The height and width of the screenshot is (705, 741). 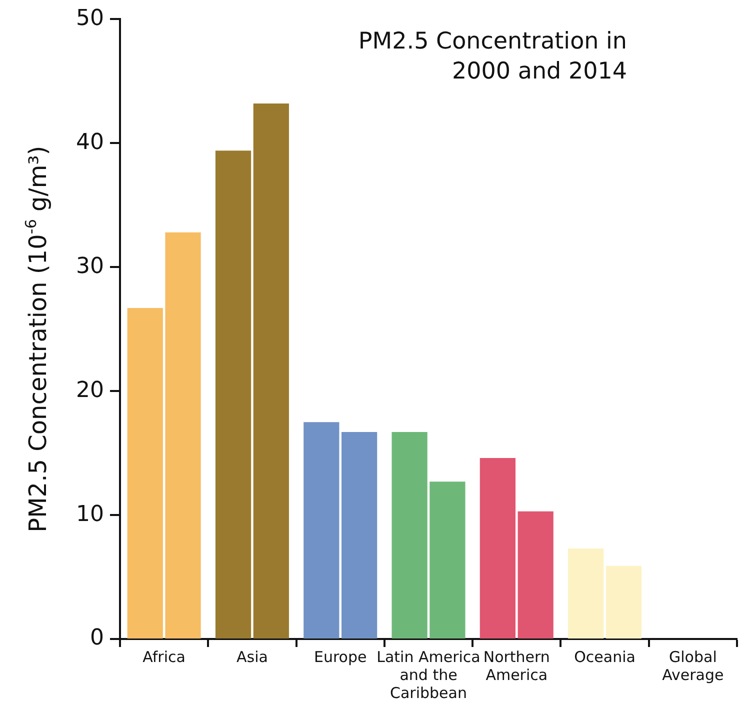 What do you see at coordinates (164, 657) in the screenshot?
I see `x-tick-label: Africa` at bounding box center [164, 657].